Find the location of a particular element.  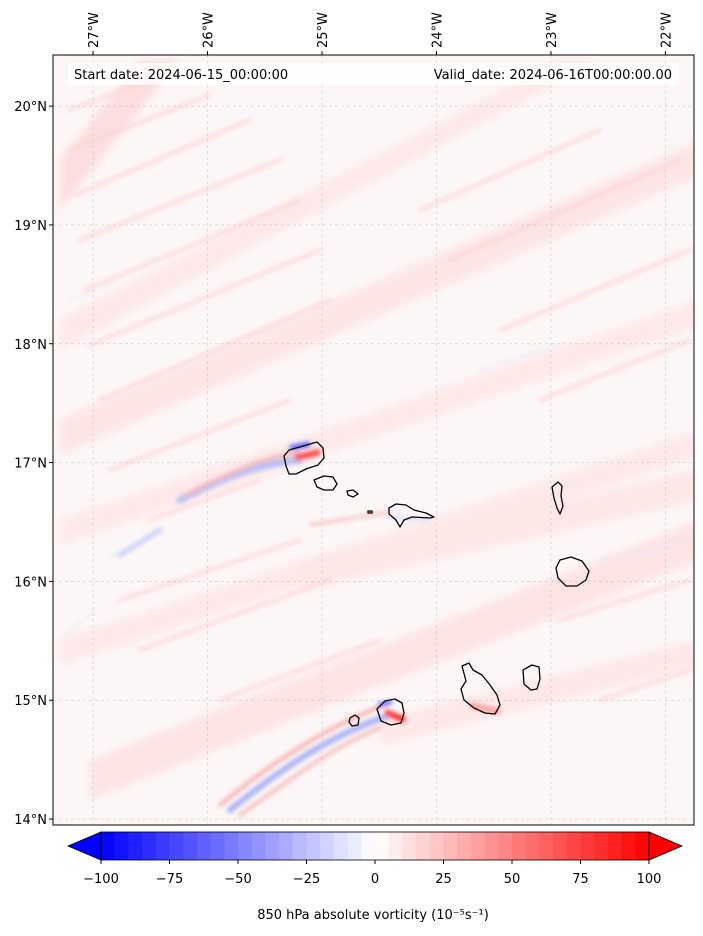

colorbar-tick-label: −50 is located at coordinates (237, 879).